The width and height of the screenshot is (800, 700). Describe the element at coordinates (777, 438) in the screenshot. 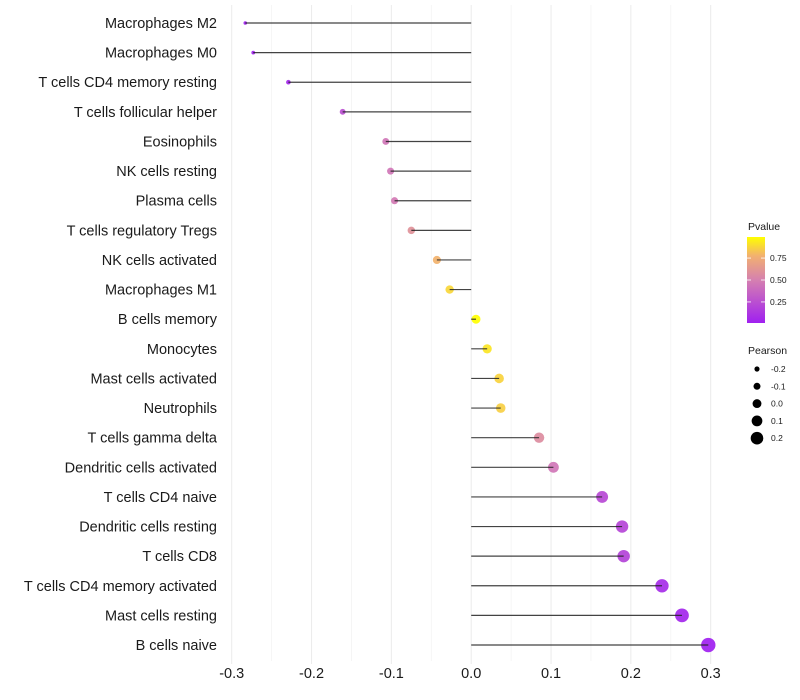

I see `size-legend-label: 0.2` at that location.